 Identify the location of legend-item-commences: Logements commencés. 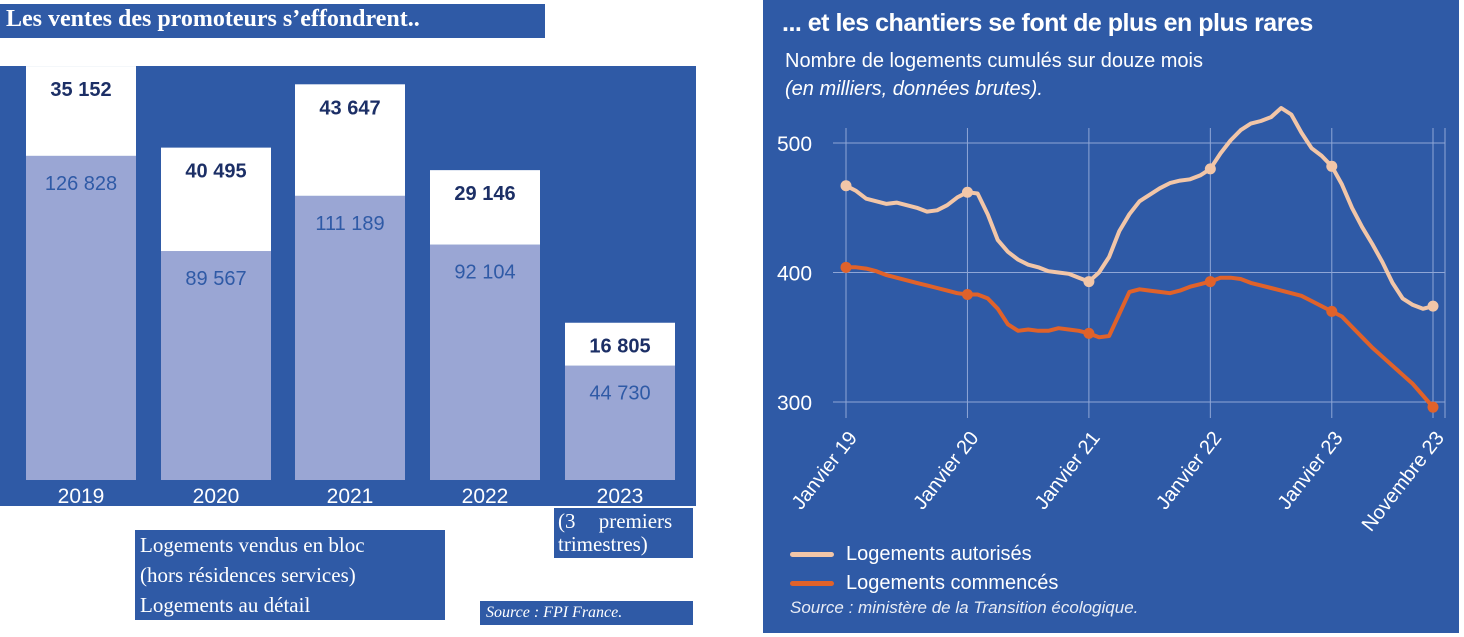
(924, 583).